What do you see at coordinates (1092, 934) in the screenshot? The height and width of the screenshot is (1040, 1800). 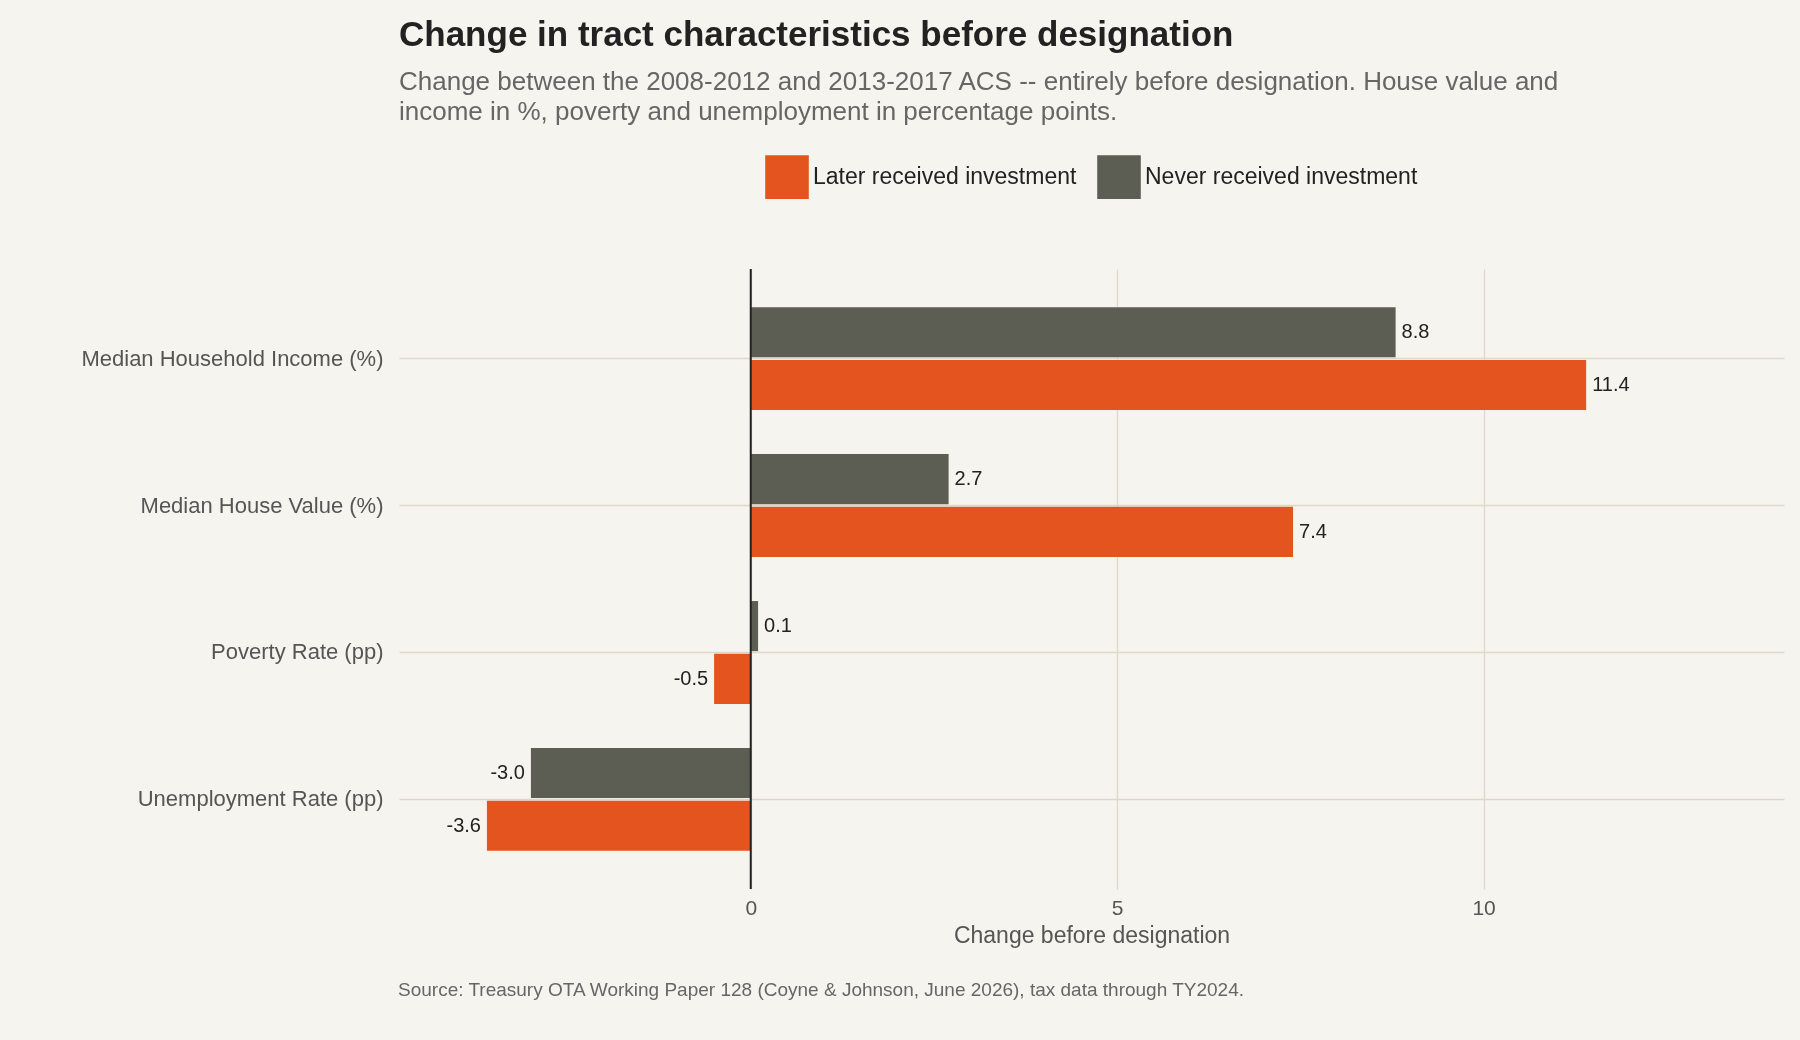 I see `x-axis-title: Change before designation` at bounding box center [1092, 934].